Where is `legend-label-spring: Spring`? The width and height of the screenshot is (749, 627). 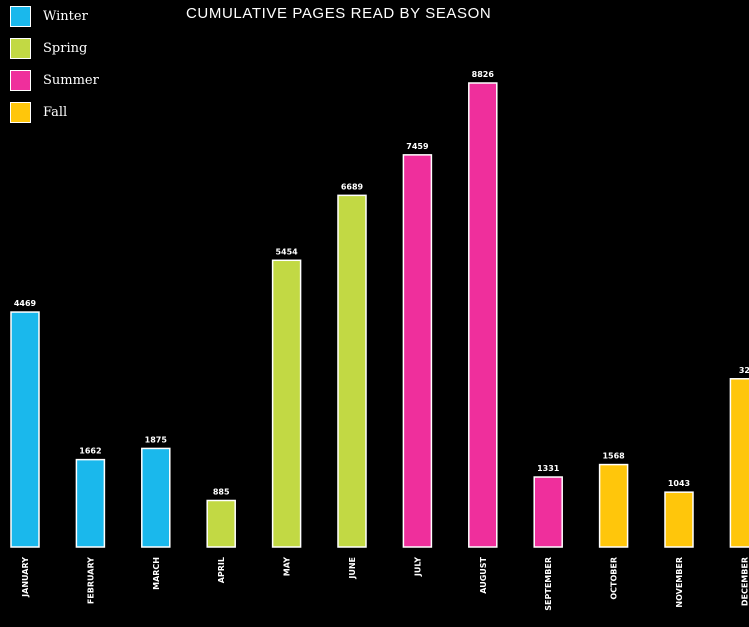 legend-label-spring: Spring is located at coordinates (65, 48).